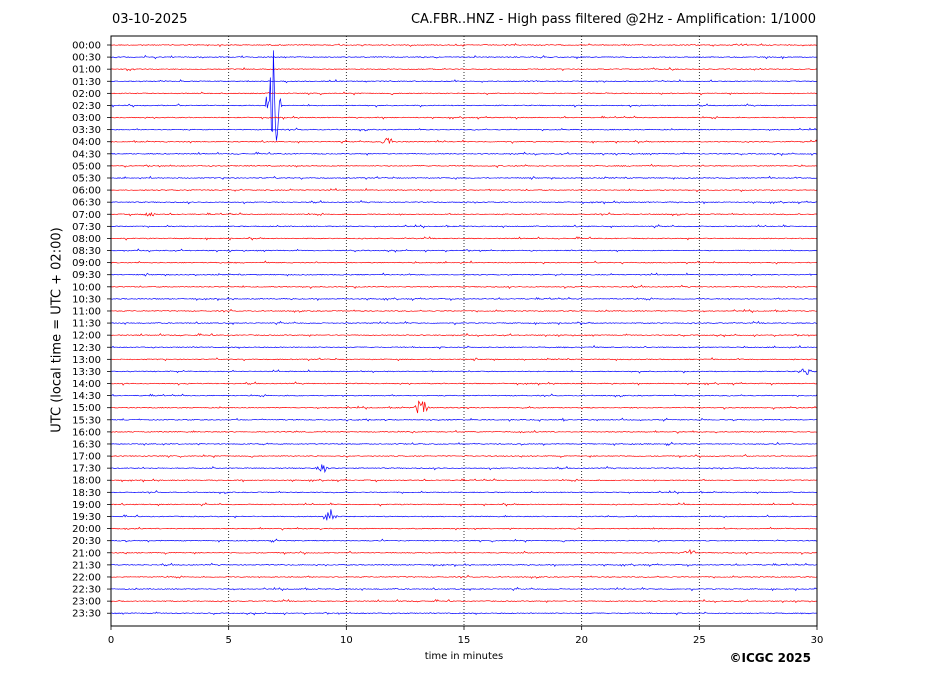 The height and width of the screenshot is (696, 927). Describe the element at coordinates (581, 640) in the screenshot. I see `x-tick-label: 20` at that location.